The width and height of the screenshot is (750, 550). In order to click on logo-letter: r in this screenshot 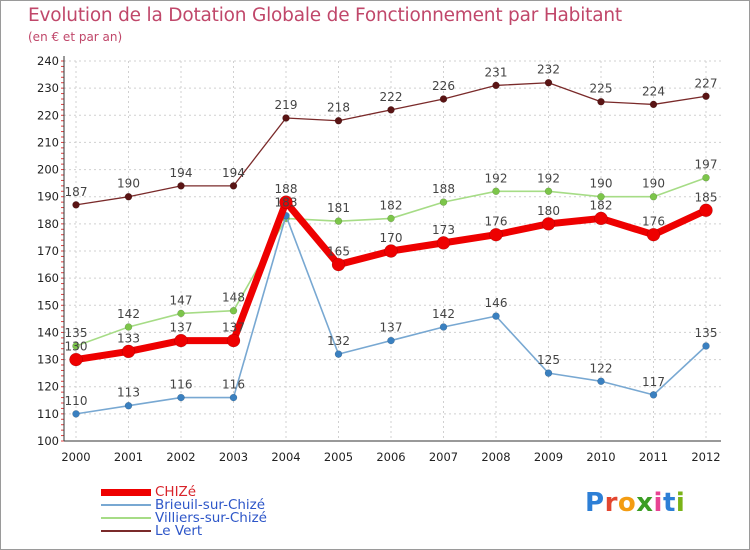, I will do `click(611, 503)`.